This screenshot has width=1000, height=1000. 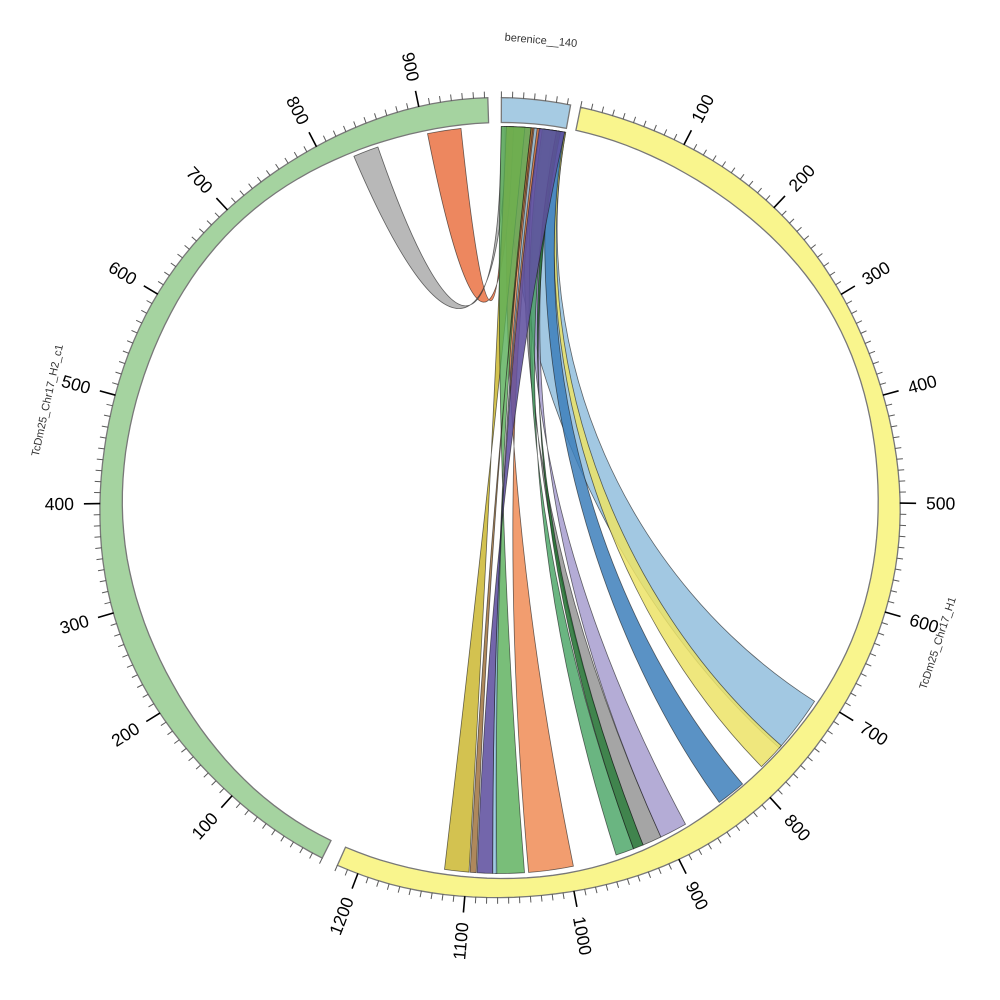 I want to click on svg-text: TcDm25_Chr17_H1, so click(x=937, y=644).